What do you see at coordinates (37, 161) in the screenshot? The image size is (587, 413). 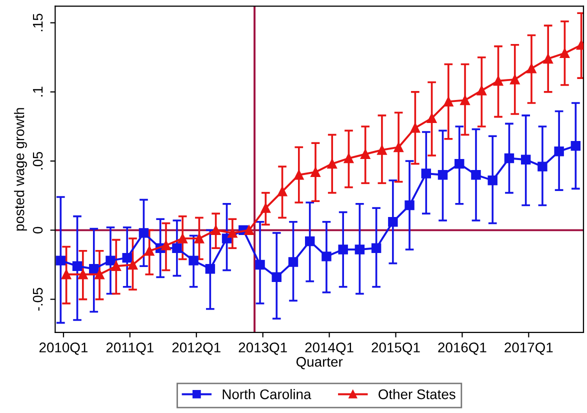 I see `y-tick-label: .05` at bounding box center [37, 161].